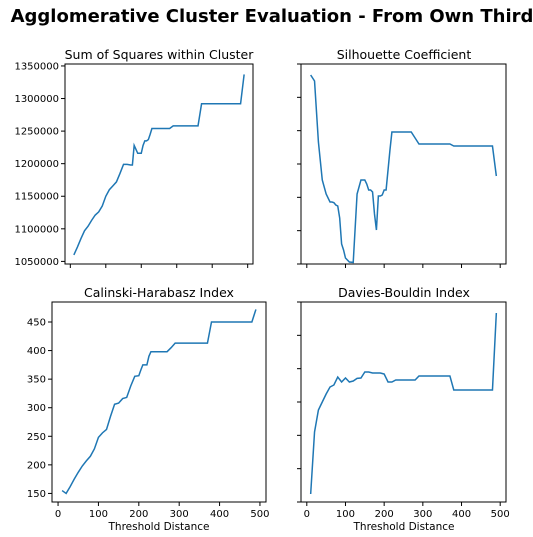 This screenshot has height=537, width=533. I want to click on panel-title: Silhouette Coefficient, so click(404, 54).